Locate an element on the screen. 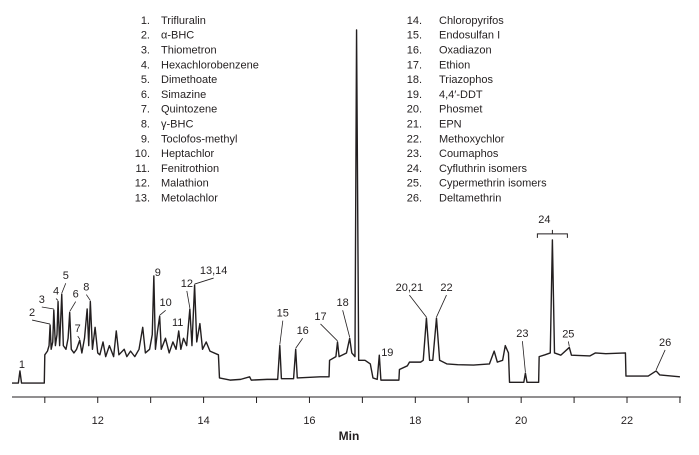 The width and height of the screenshot is (699, 455). compound-name: Heptachlor is located at coordinates (188, 154).